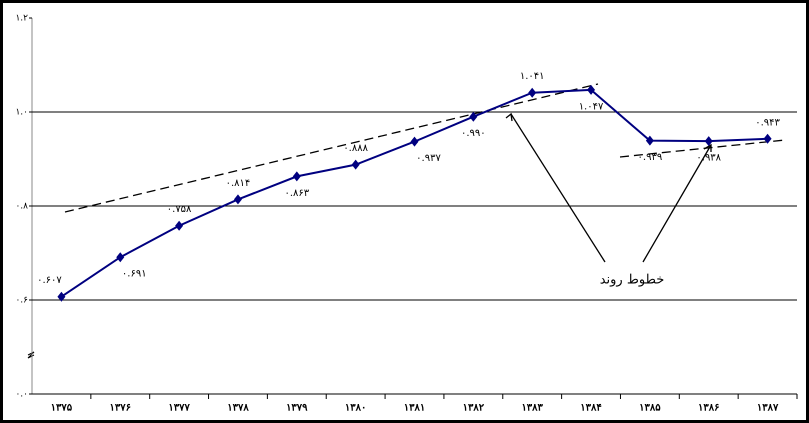 The width and height of the screenshot is (809, 423). I want to click on x-tick-label: ۱۳۷۸, so click(238, 408).